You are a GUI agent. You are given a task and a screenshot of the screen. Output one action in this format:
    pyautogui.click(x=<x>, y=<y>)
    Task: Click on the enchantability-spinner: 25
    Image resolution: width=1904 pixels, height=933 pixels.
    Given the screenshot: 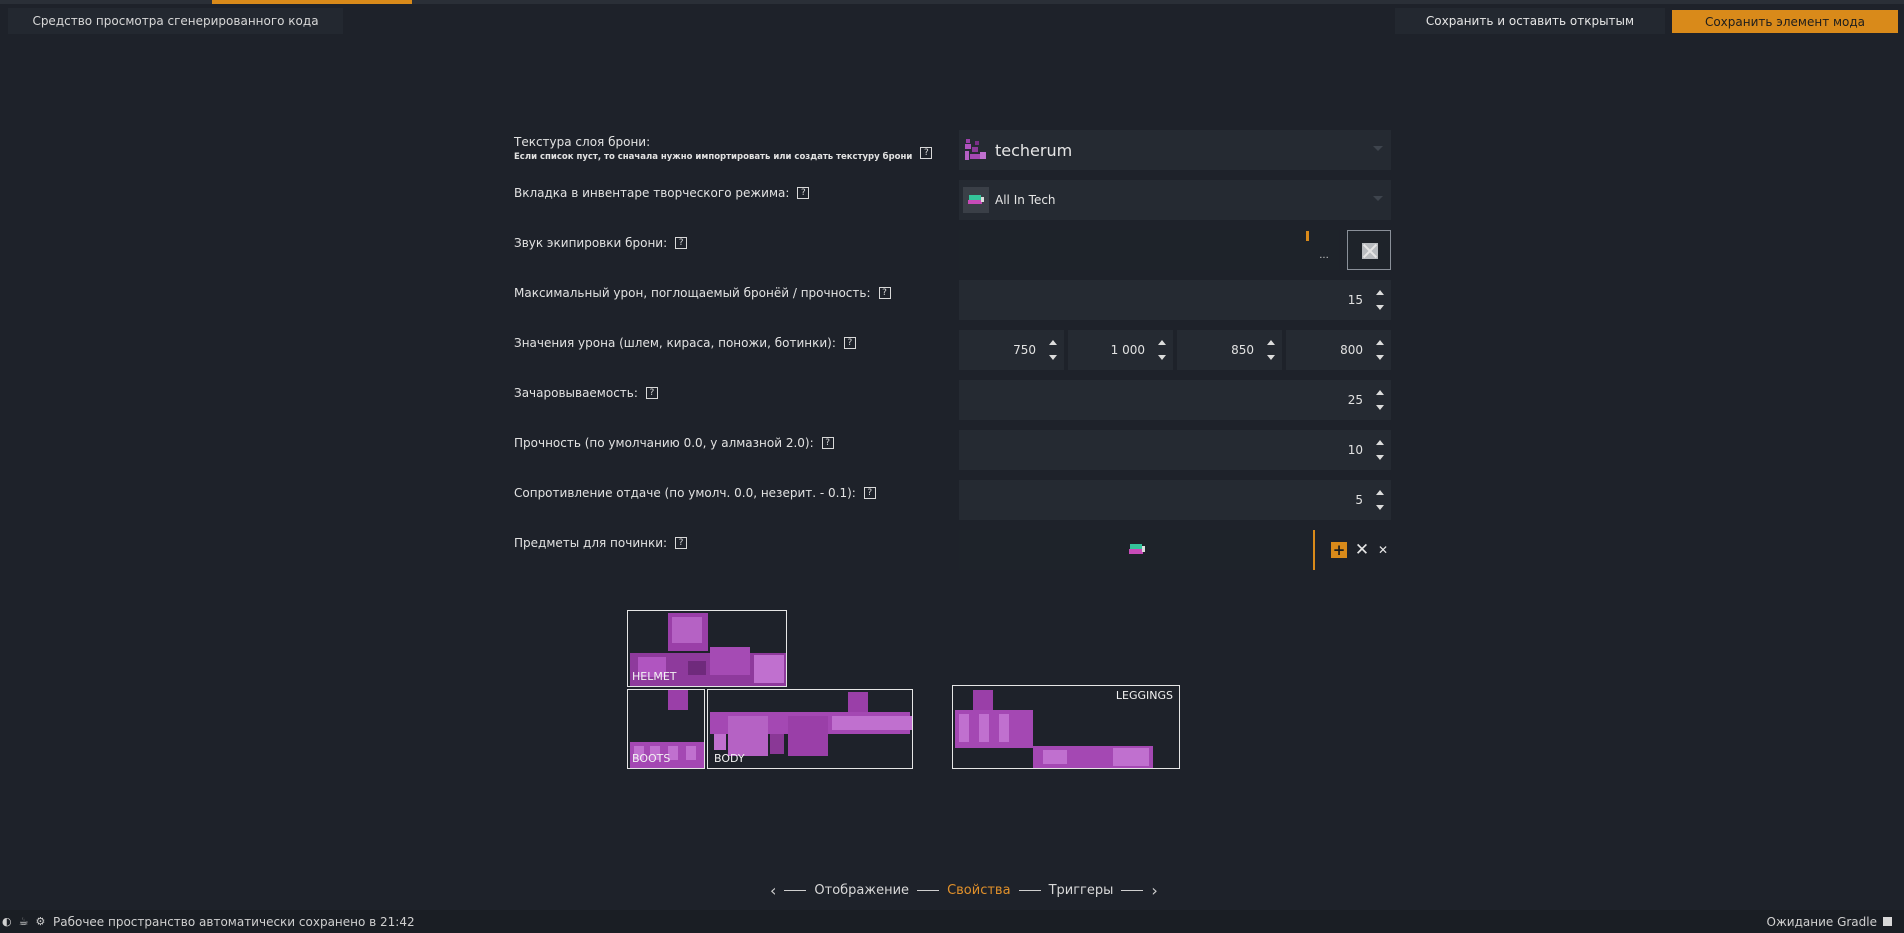 What is the action you would take?
    pyautogui.click(x=1175, y=400)
    